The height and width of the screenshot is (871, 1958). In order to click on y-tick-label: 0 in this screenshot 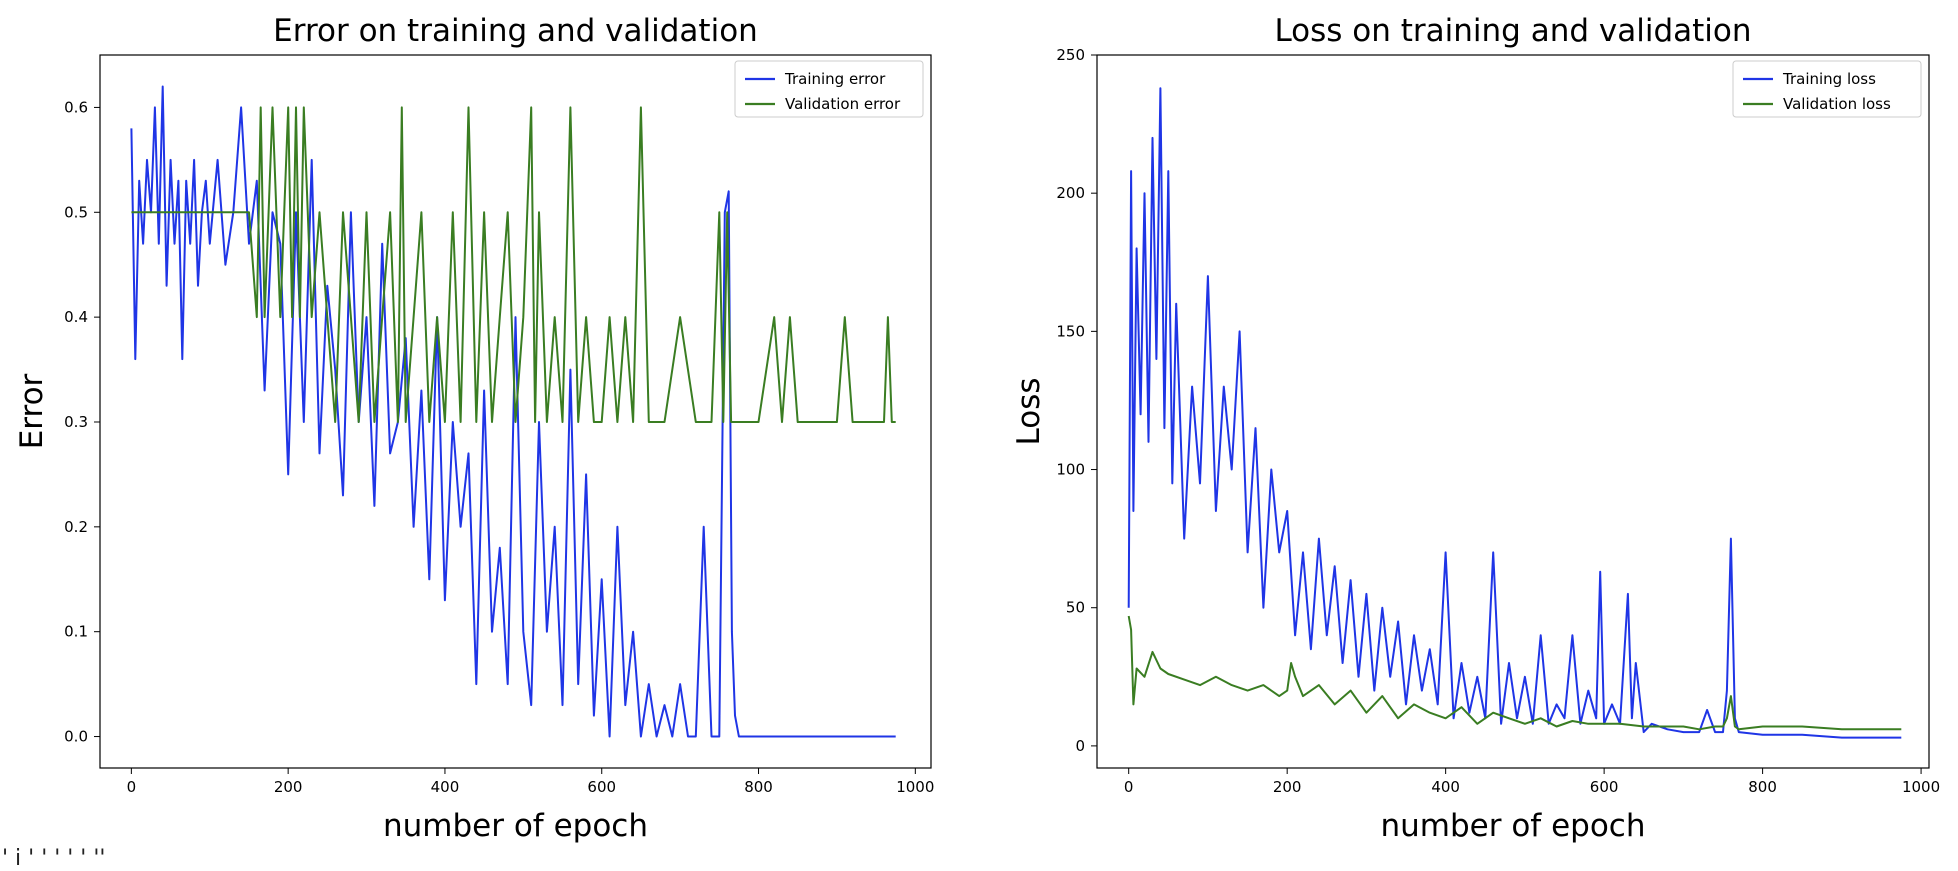, I will do `click(1080, 746)`.